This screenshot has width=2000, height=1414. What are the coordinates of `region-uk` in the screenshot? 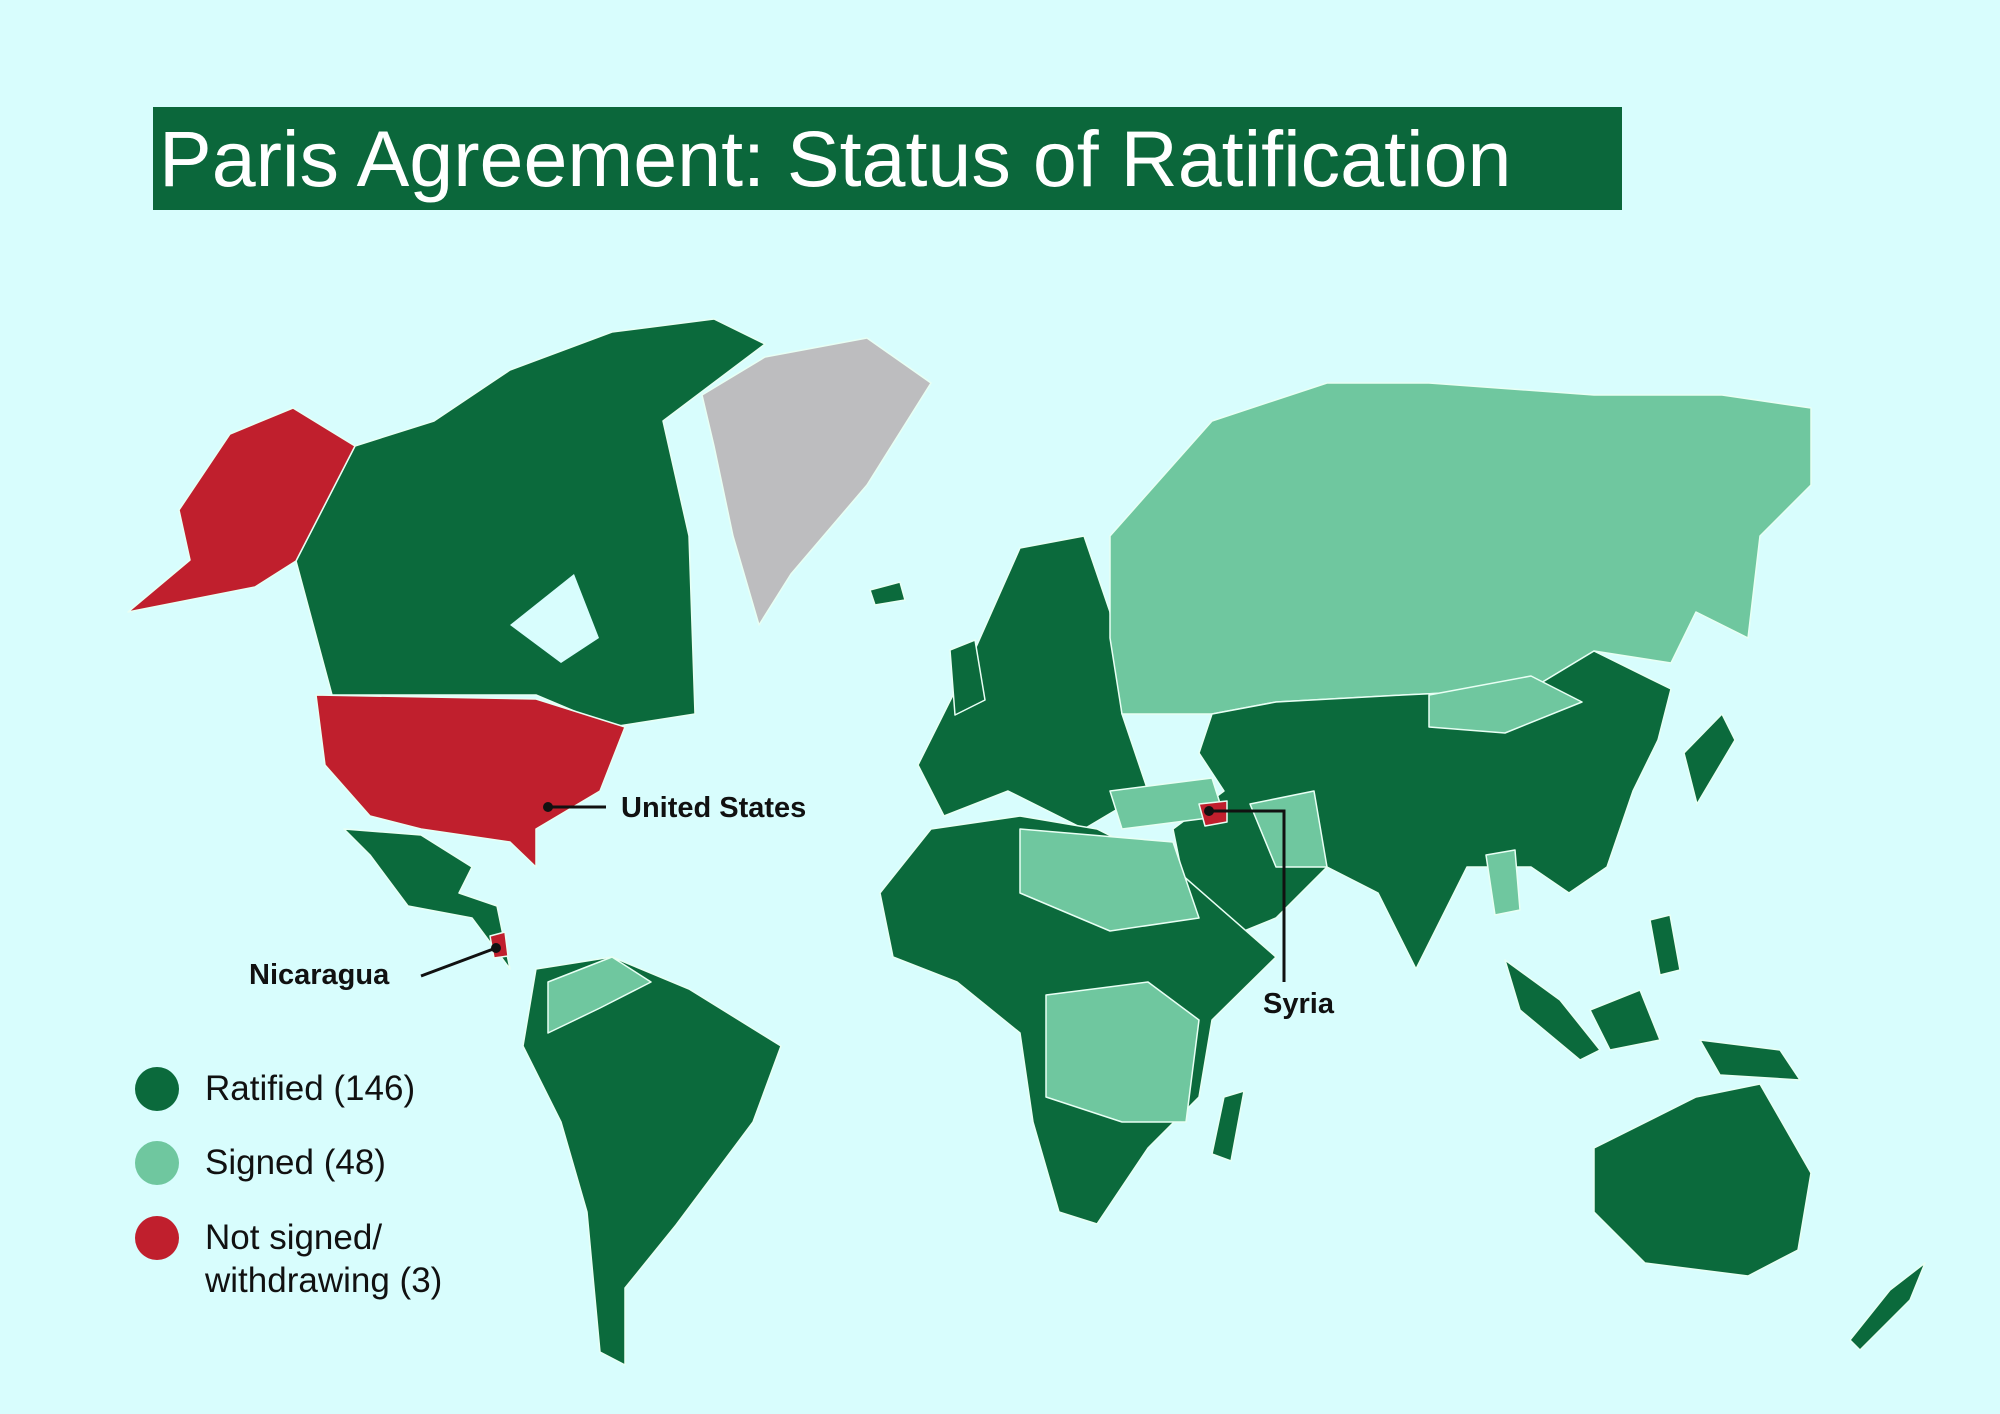 It's located at (967, 677).